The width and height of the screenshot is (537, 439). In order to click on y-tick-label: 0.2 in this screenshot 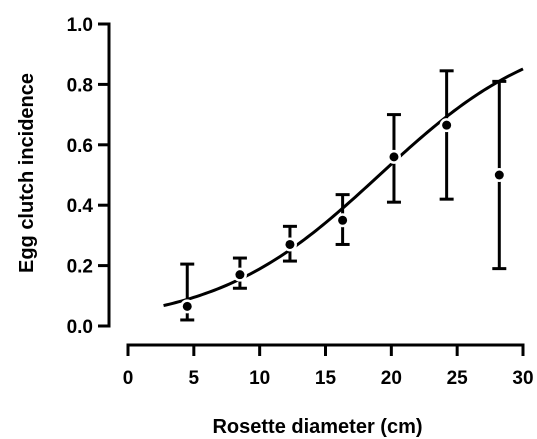, I will do `click(80, 267)`.